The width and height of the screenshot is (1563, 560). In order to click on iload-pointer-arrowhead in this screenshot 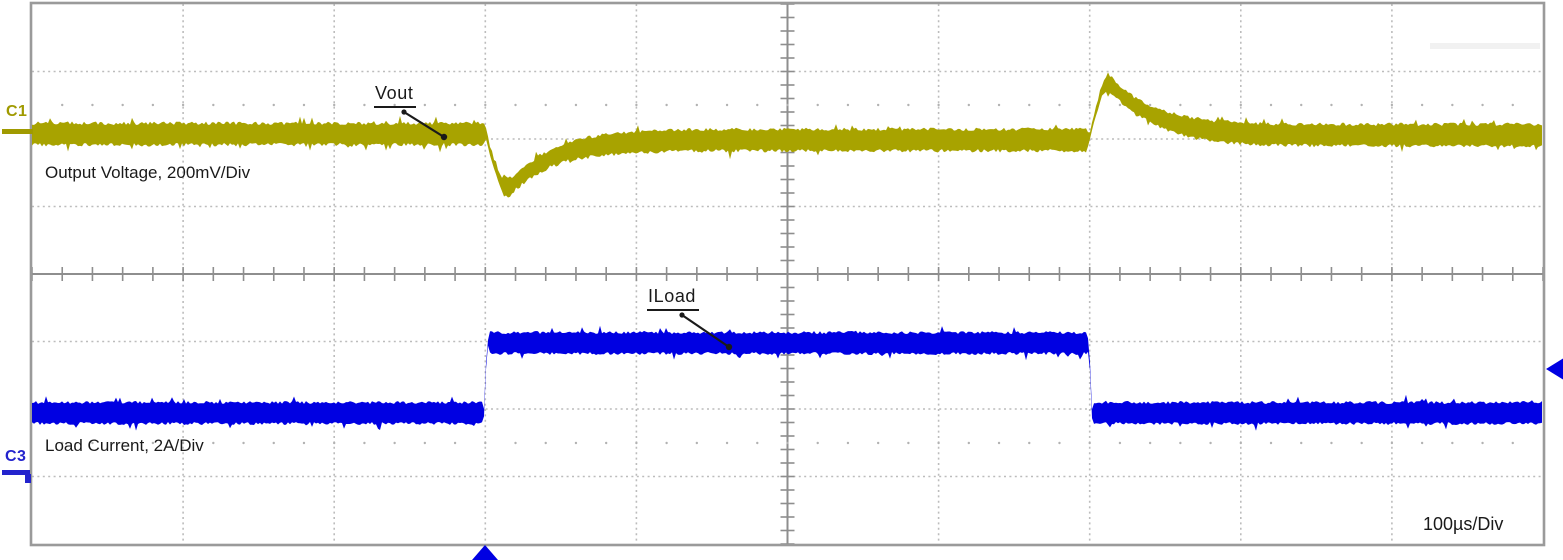, I will do `click(729, 347)`.